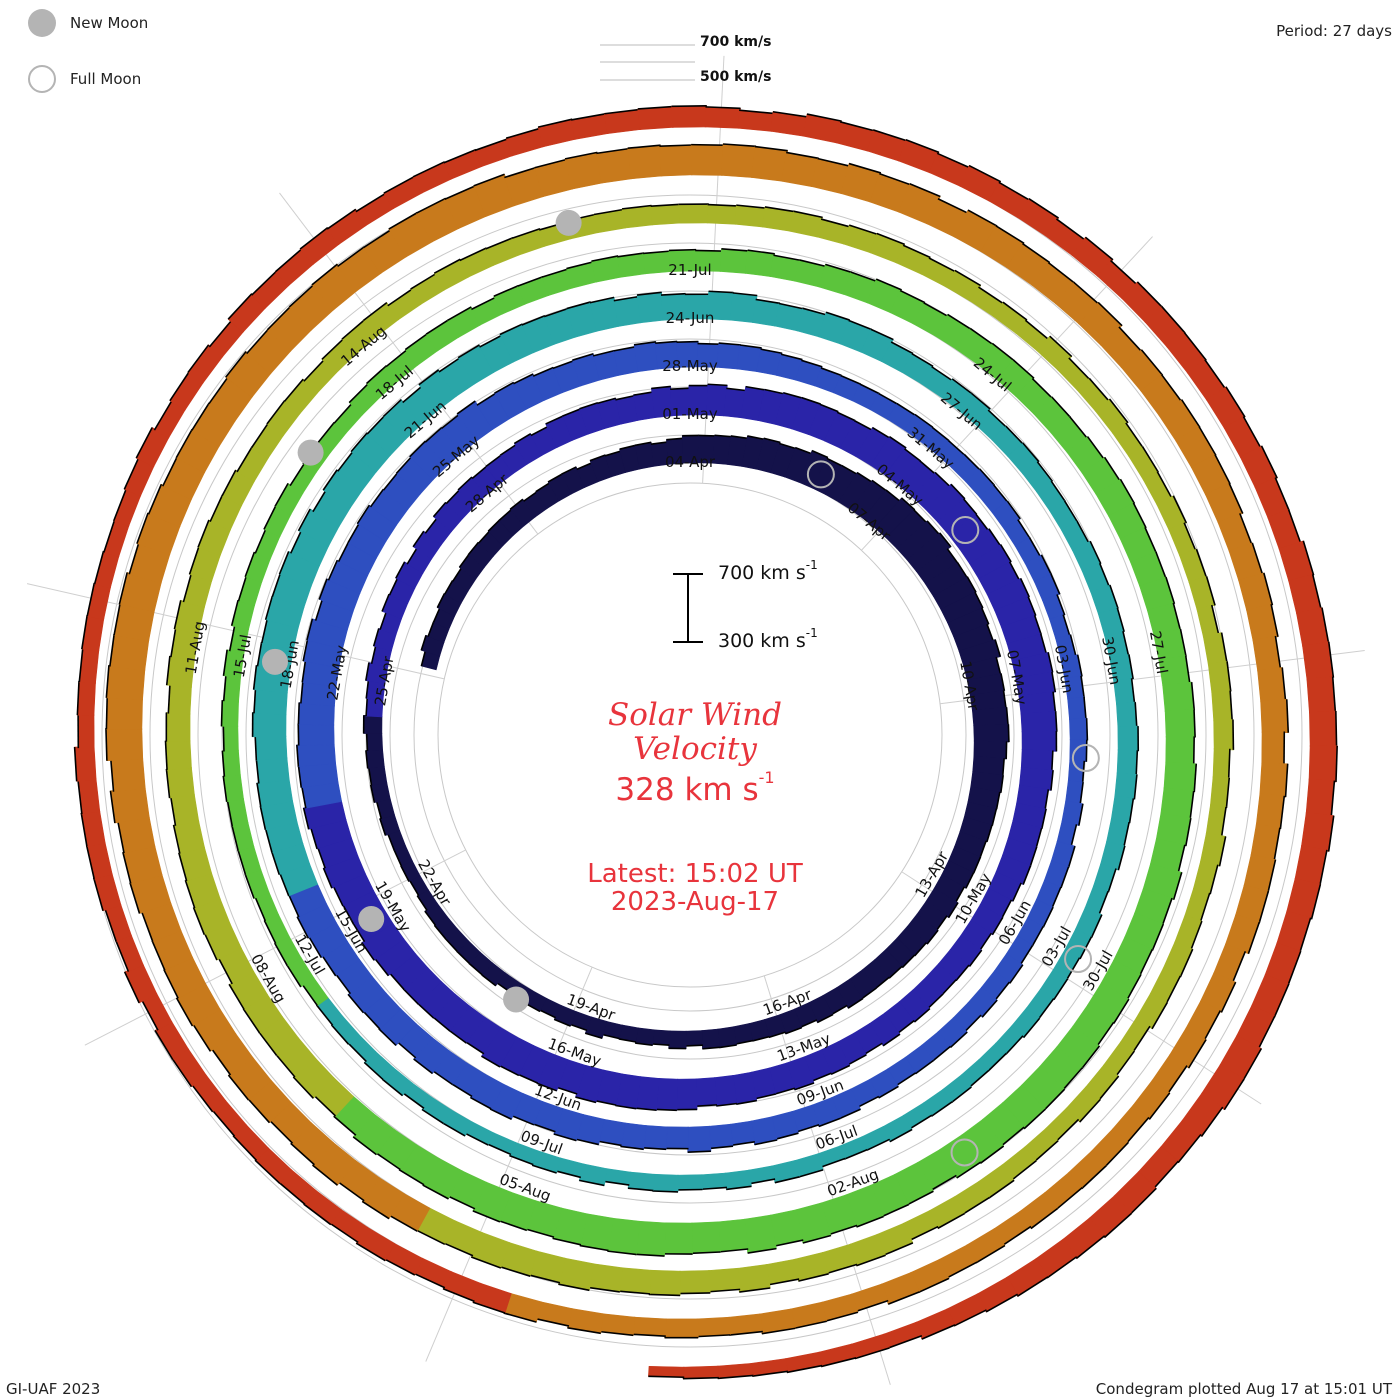 Image resolution: width=1400 pixels, height=1400 pixels. Describe the element at coordinates (568, 222) in the screenshot. I see `new-moon-marker` at that location.